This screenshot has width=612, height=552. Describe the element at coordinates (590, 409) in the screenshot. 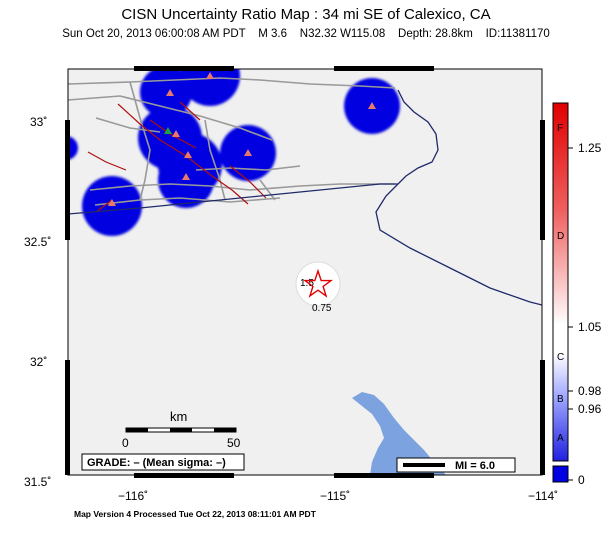

I see `colorbar-tick-0-96: 0.96` at that location.